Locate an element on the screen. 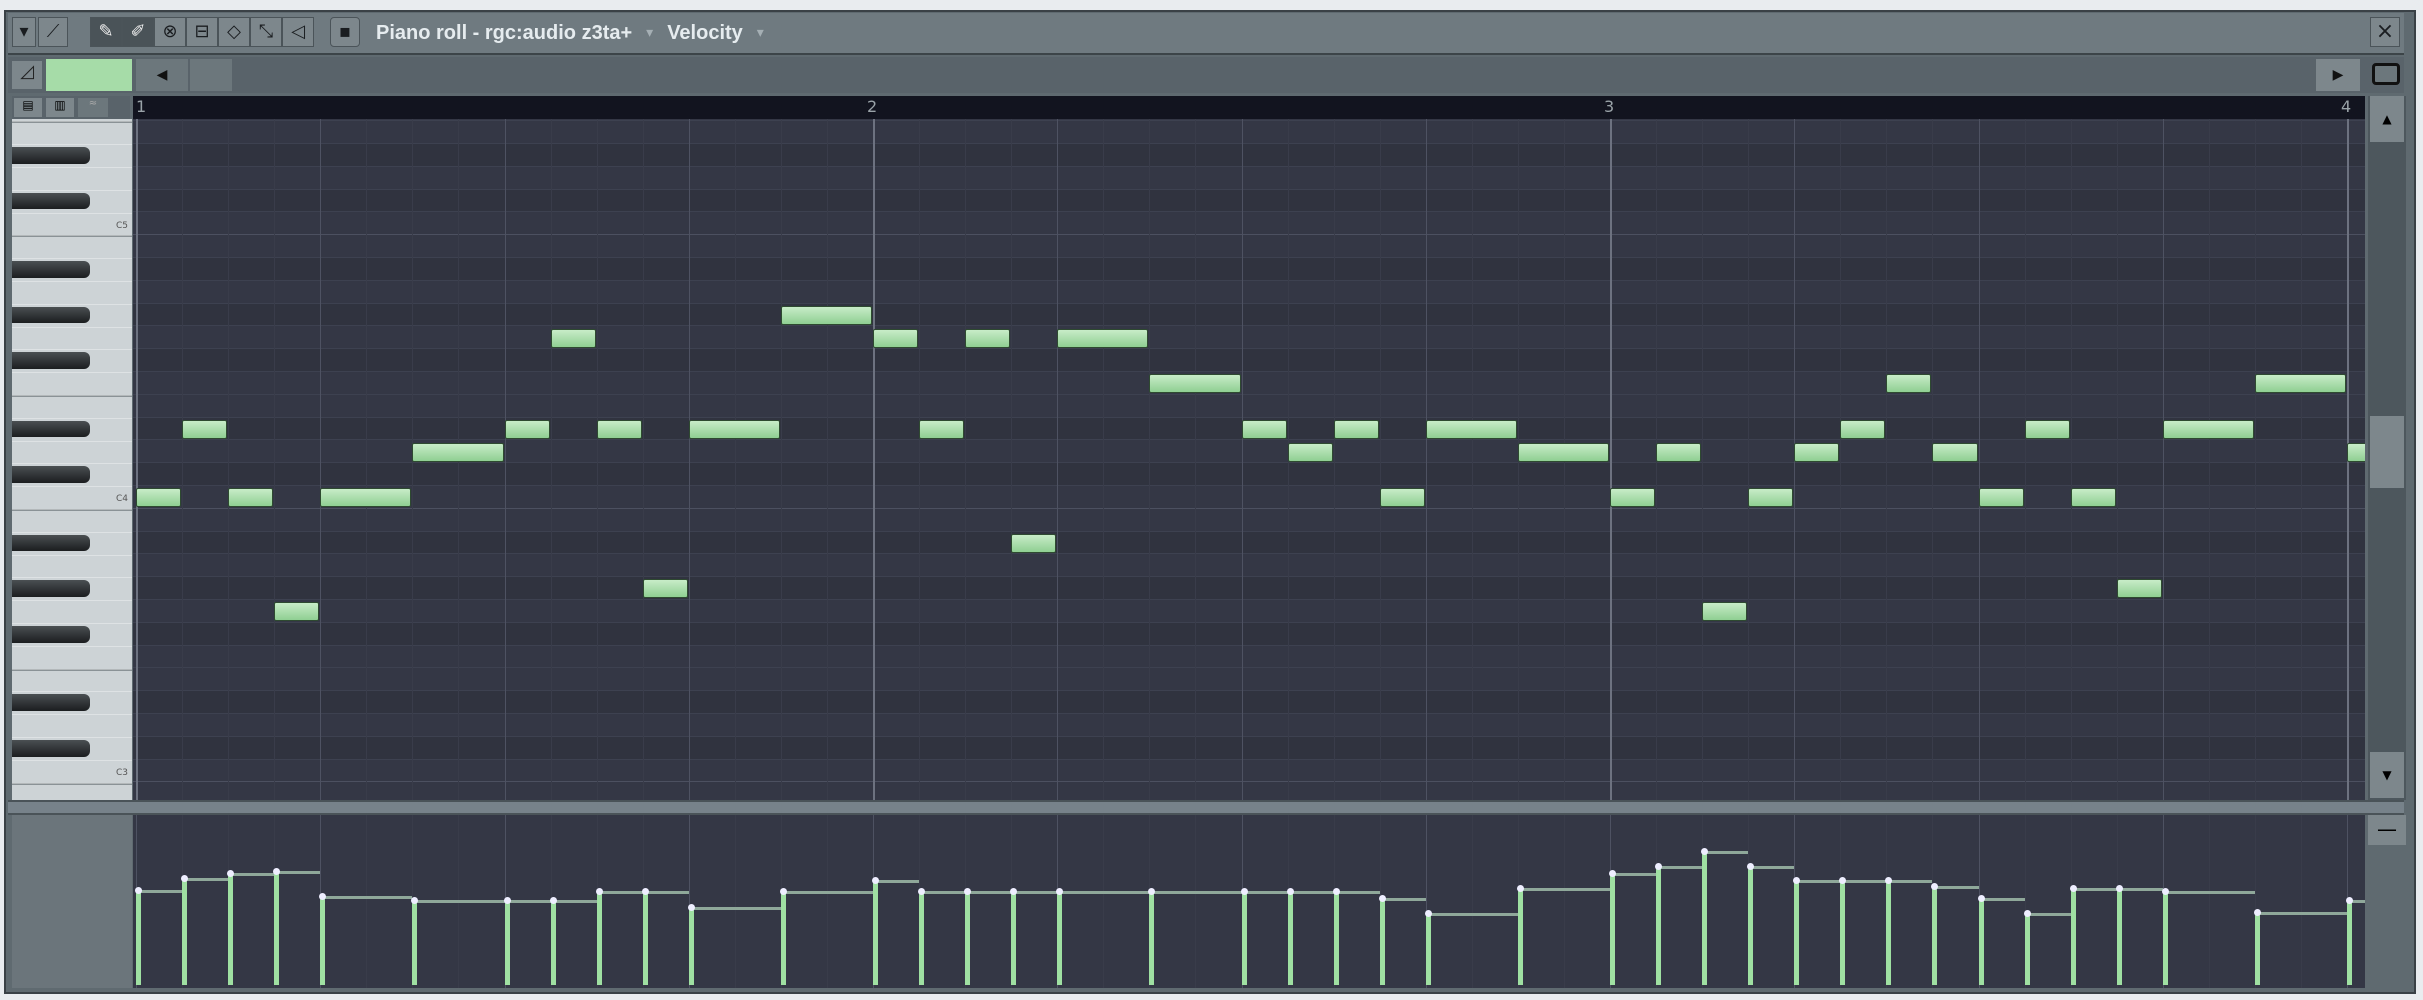  menu-arrow-icon: ▾ is located at coordinates (24, 32).